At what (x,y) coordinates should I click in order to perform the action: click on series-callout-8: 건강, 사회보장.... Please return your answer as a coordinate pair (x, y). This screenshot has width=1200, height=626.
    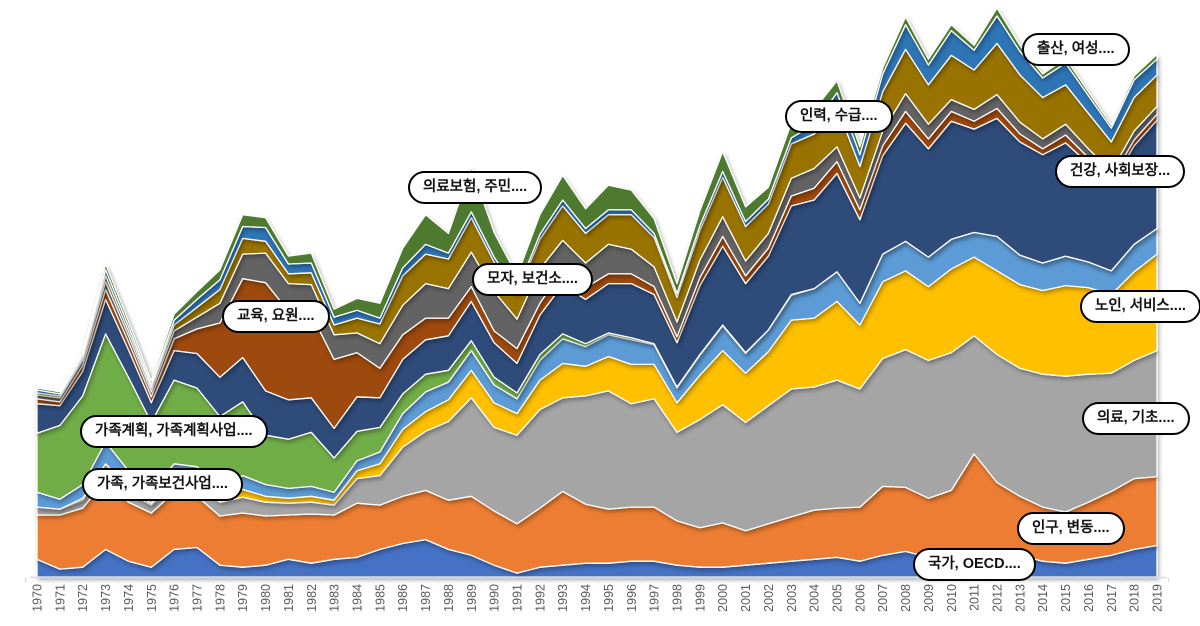
    Looking at the image, I should click on (1120, 172).